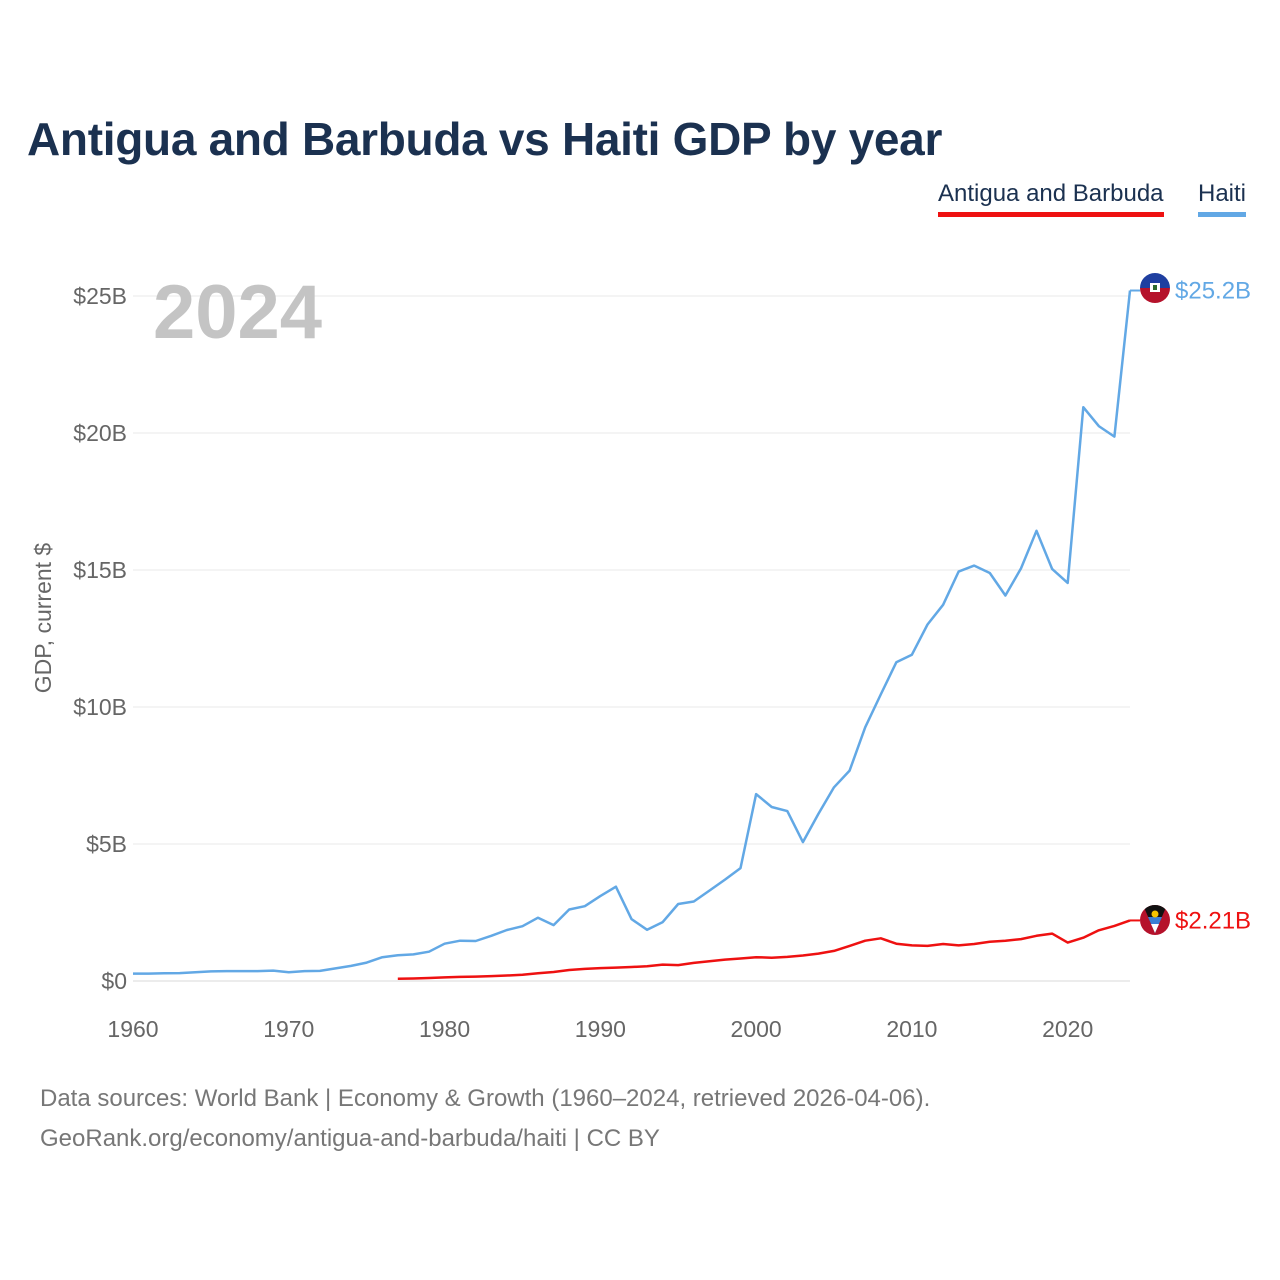 This screenshot has height=1280, width=1280. What do you see at coordinates (1213, 291) in the screenshot?
I see `end-value-label-haiti: $25.2B` at bounding box center [1213, 291].